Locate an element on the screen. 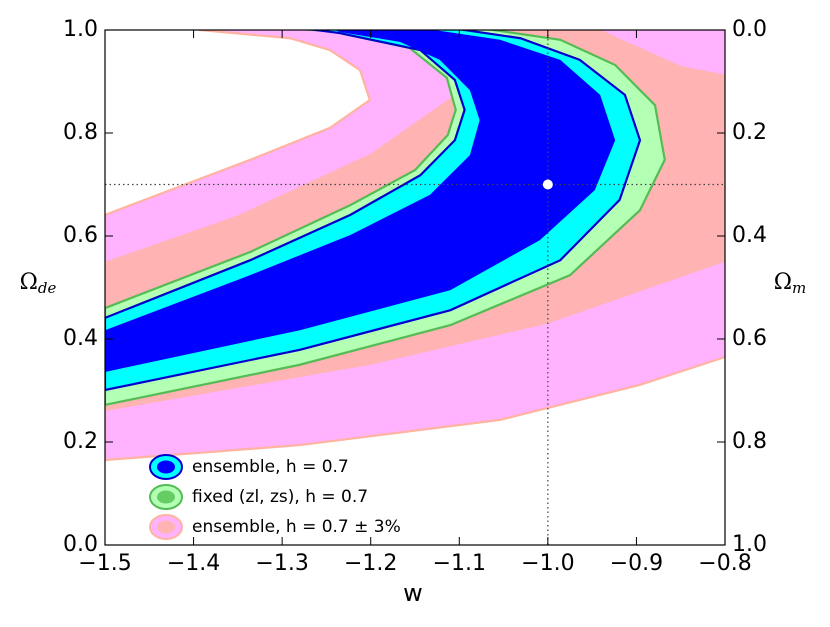 This screenshot has width=830, height=627. x-axis-label: w is located at coordinates (413, 593).